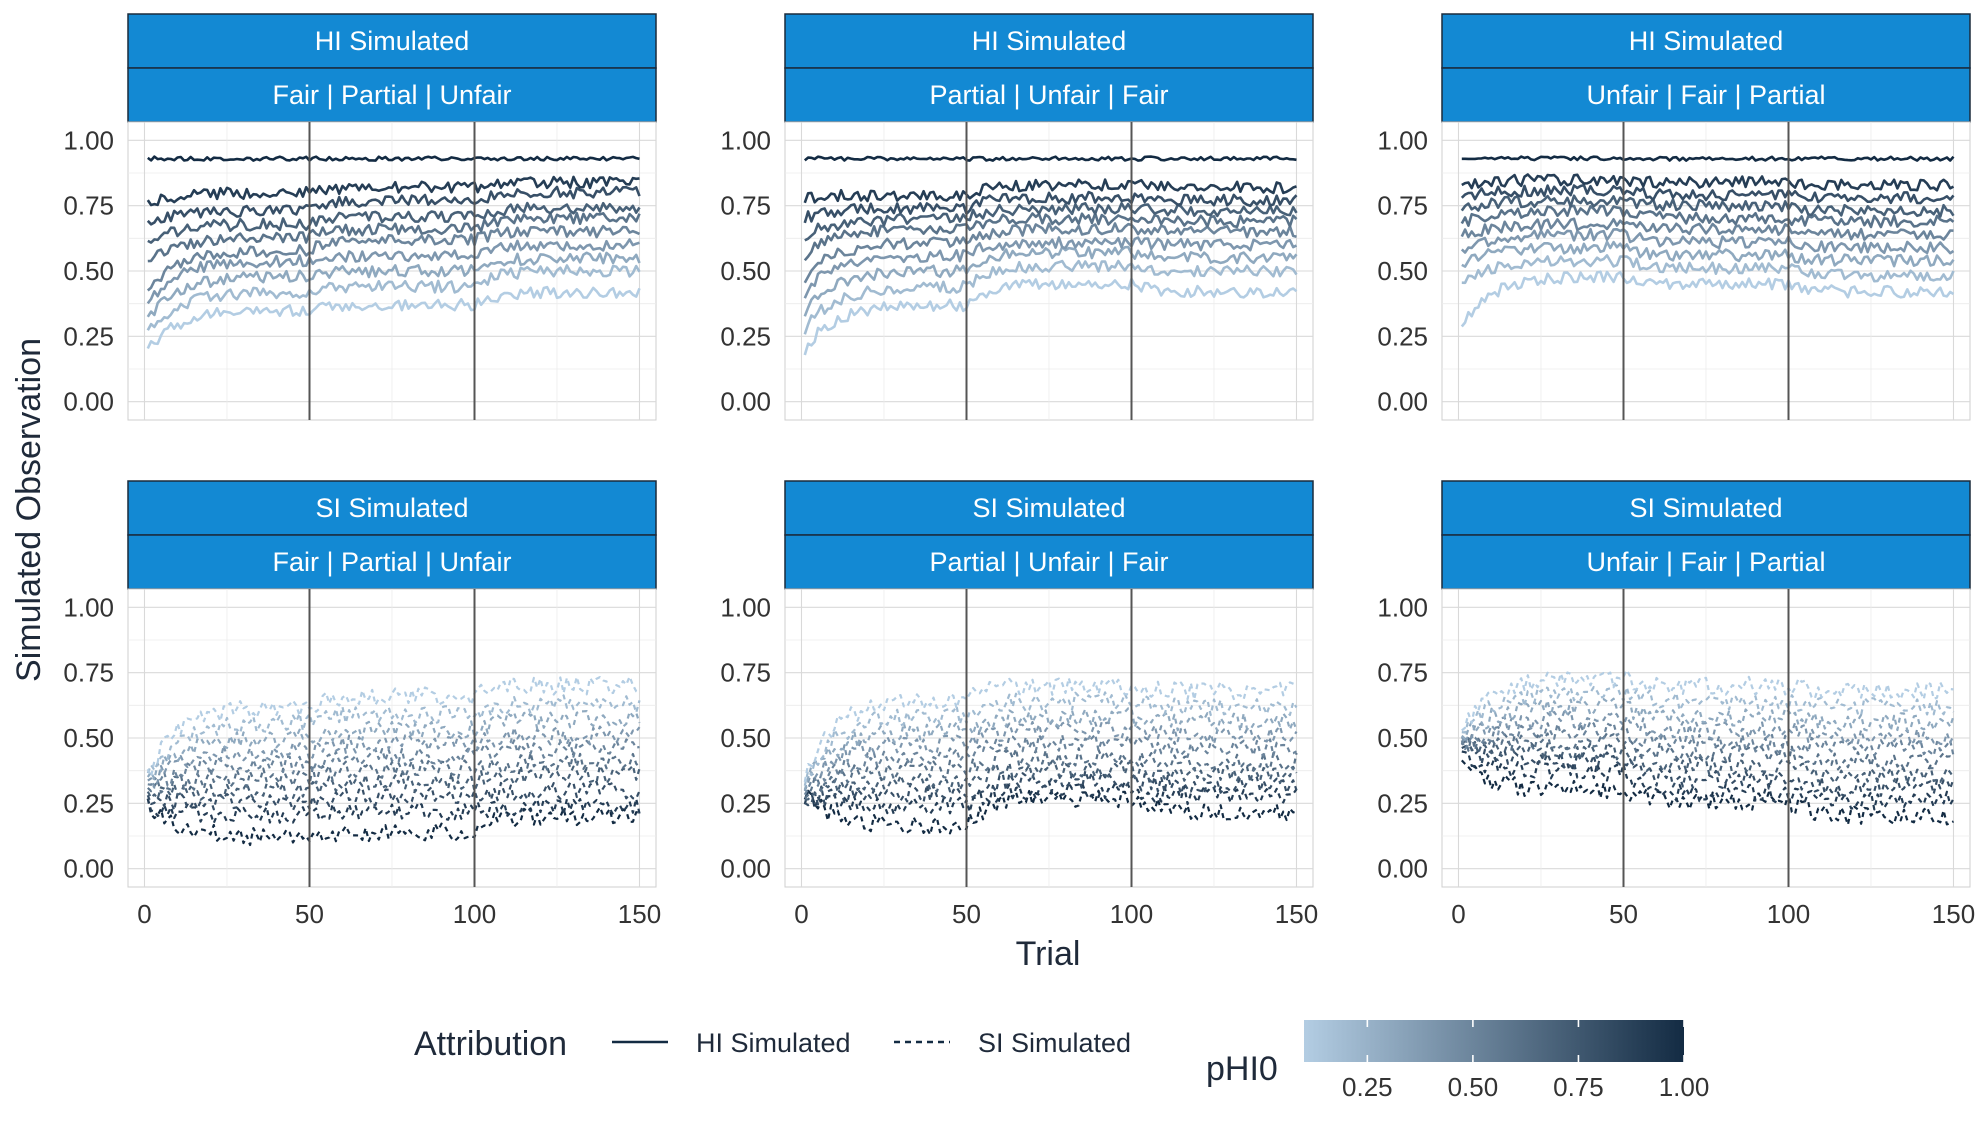  I want to click on strip-attribution-label: SI Simulated, so click(1705, 508).